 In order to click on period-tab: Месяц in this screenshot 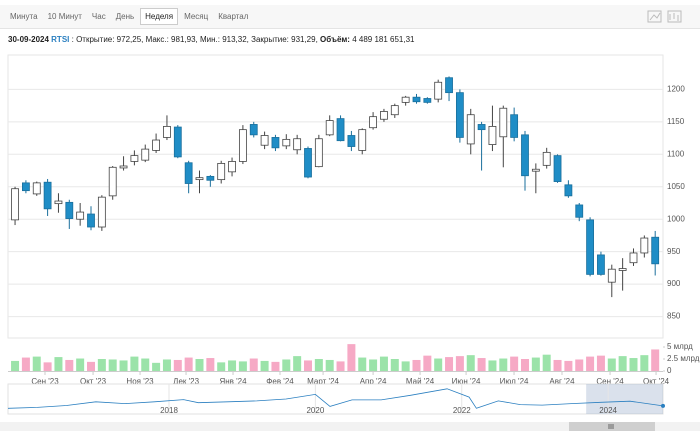, I will do `click(196, 16)`.